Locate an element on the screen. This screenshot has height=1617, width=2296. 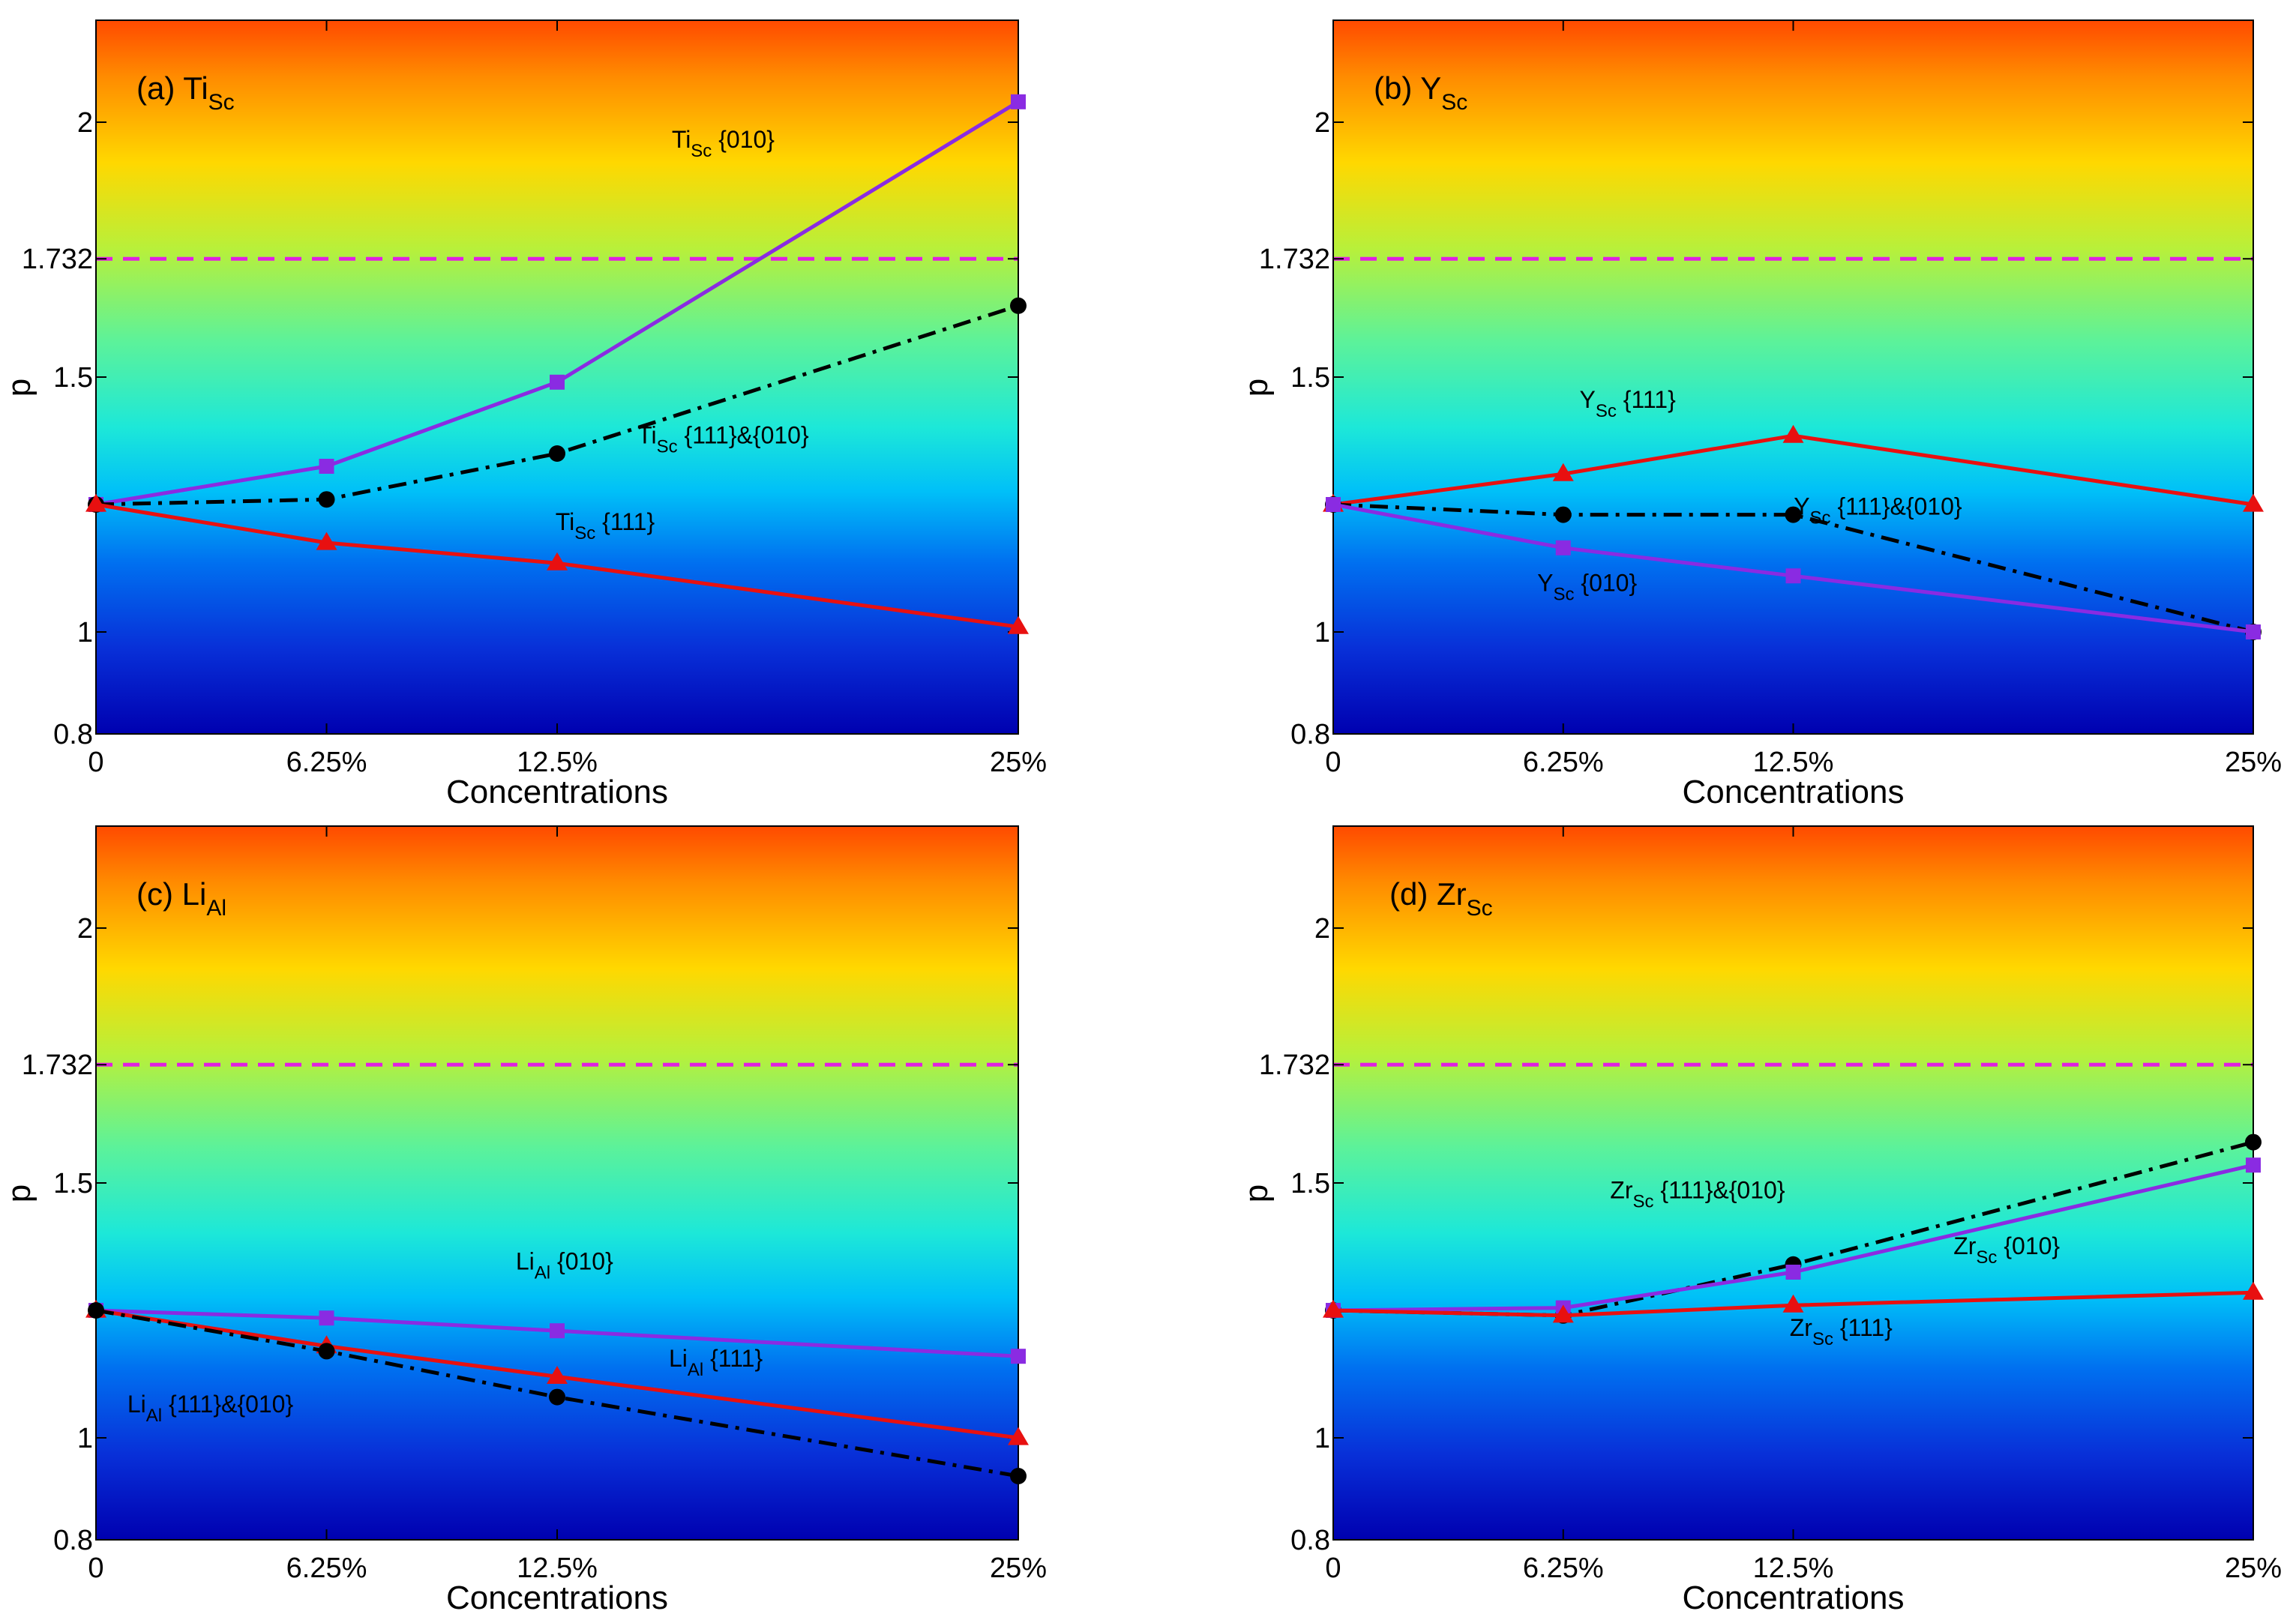
series-label: LiAl {111} is located at coordinates (716, 1362).